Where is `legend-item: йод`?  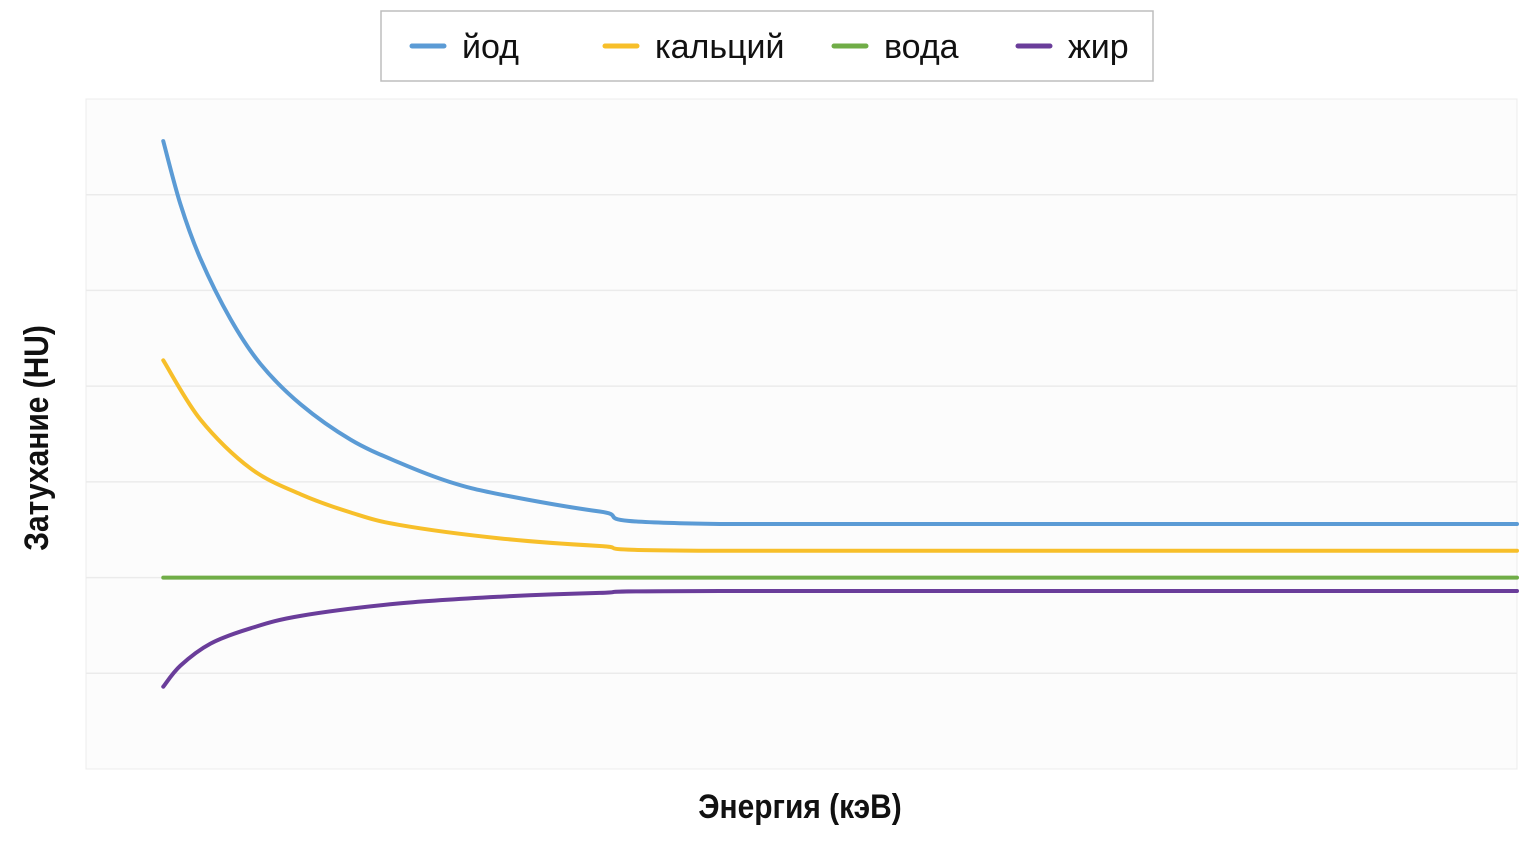
legend-item: йод is located at coordinates (464, 47).